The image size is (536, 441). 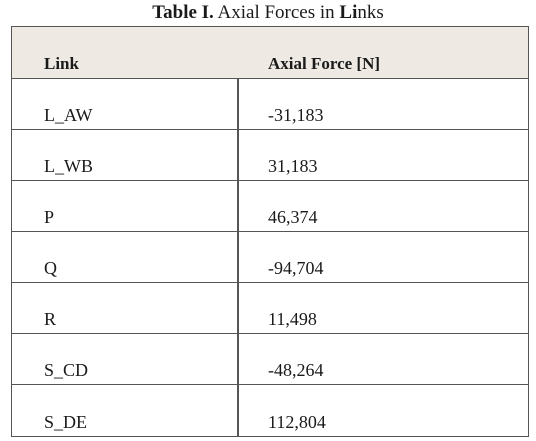 I want to click on table-row: R 11,498, so click(x=270, y=308).